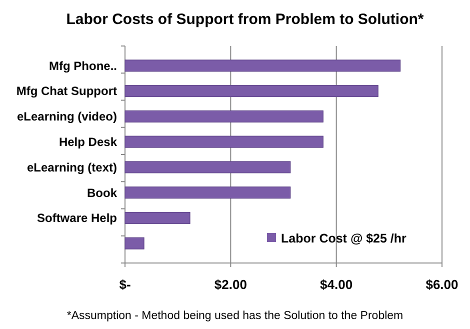 The image size is (470, 329). Describe the element at coordinates (76, 218) in the screenshot. I see `y-tick-label: Software Help` at that location.